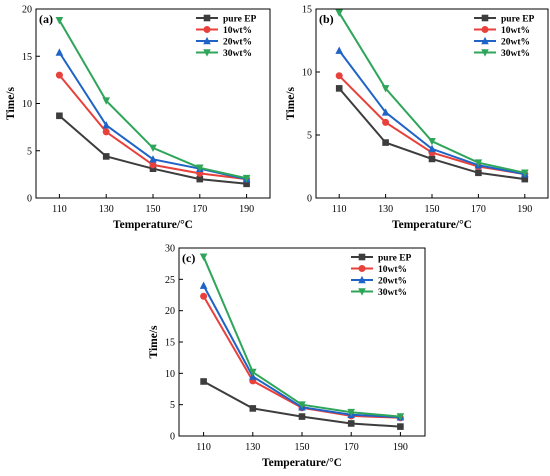 Image resolution: width=550 pixels, height=476 pixels. What do you see at coordinates (172, 437) in the screenshot?
I see `y-tick-label: 0` at bounding box center [172, 437].